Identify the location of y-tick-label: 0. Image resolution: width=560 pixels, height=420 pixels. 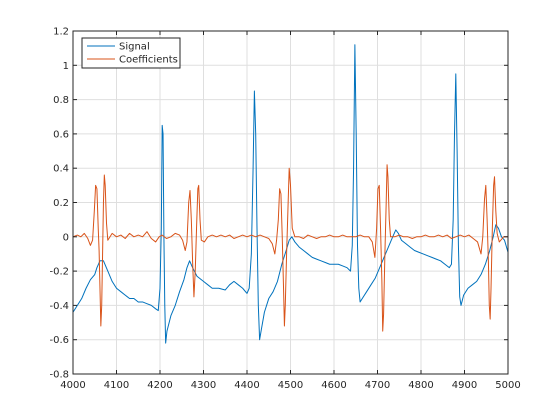
(66, 237).